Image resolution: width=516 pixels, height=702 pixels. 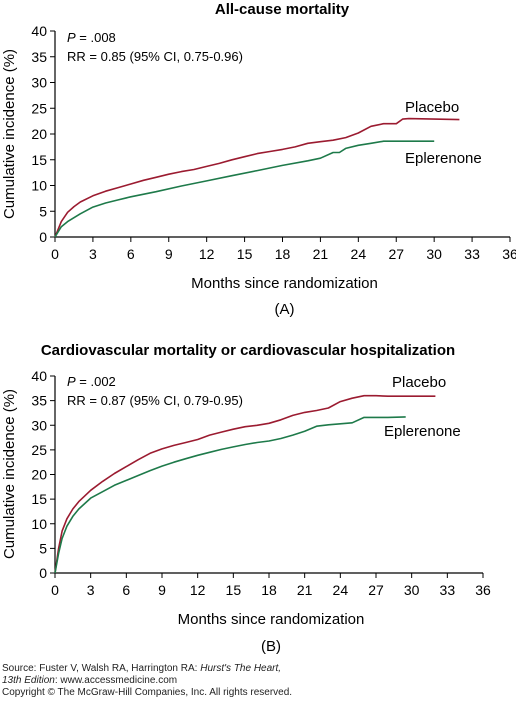 I want to click on source-url: : www.accessmedicine.com, so click(x=116, y=680).